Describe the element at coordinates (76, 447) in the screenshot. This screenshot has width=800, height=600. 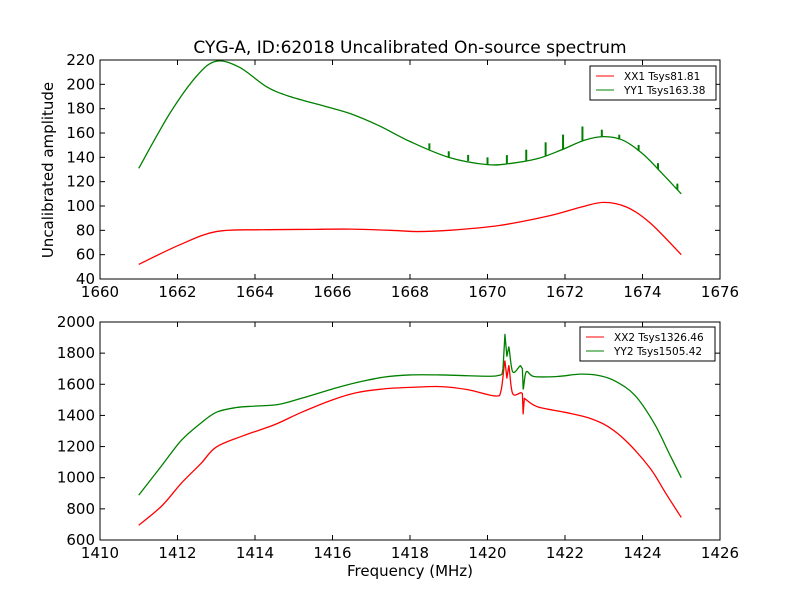
I see `y-tick-label: 1200` at that location.